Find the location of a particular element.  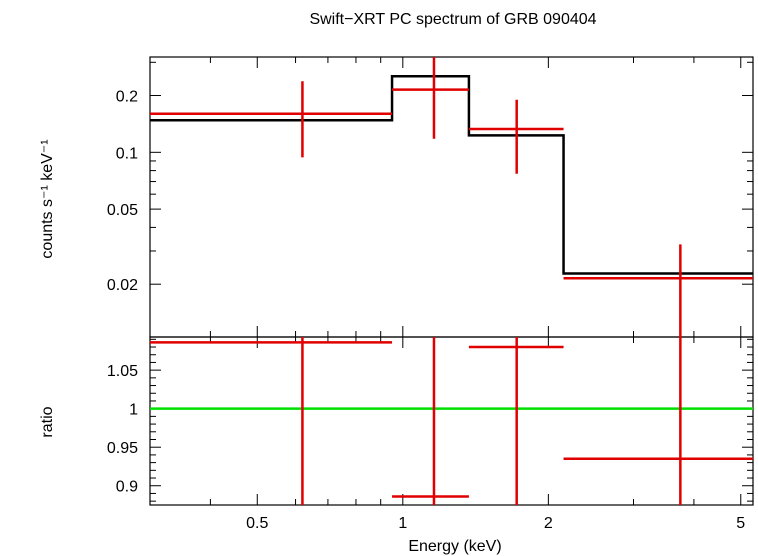

y-tick-label-ratio: 0.9 is located at coordinates (127, 487).